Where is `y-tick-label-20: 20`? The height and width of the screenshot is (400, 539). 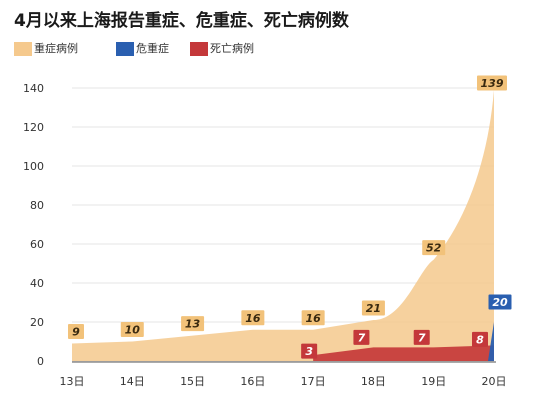
y-tick-label-20: 20 is located at coordinates (37, 322).